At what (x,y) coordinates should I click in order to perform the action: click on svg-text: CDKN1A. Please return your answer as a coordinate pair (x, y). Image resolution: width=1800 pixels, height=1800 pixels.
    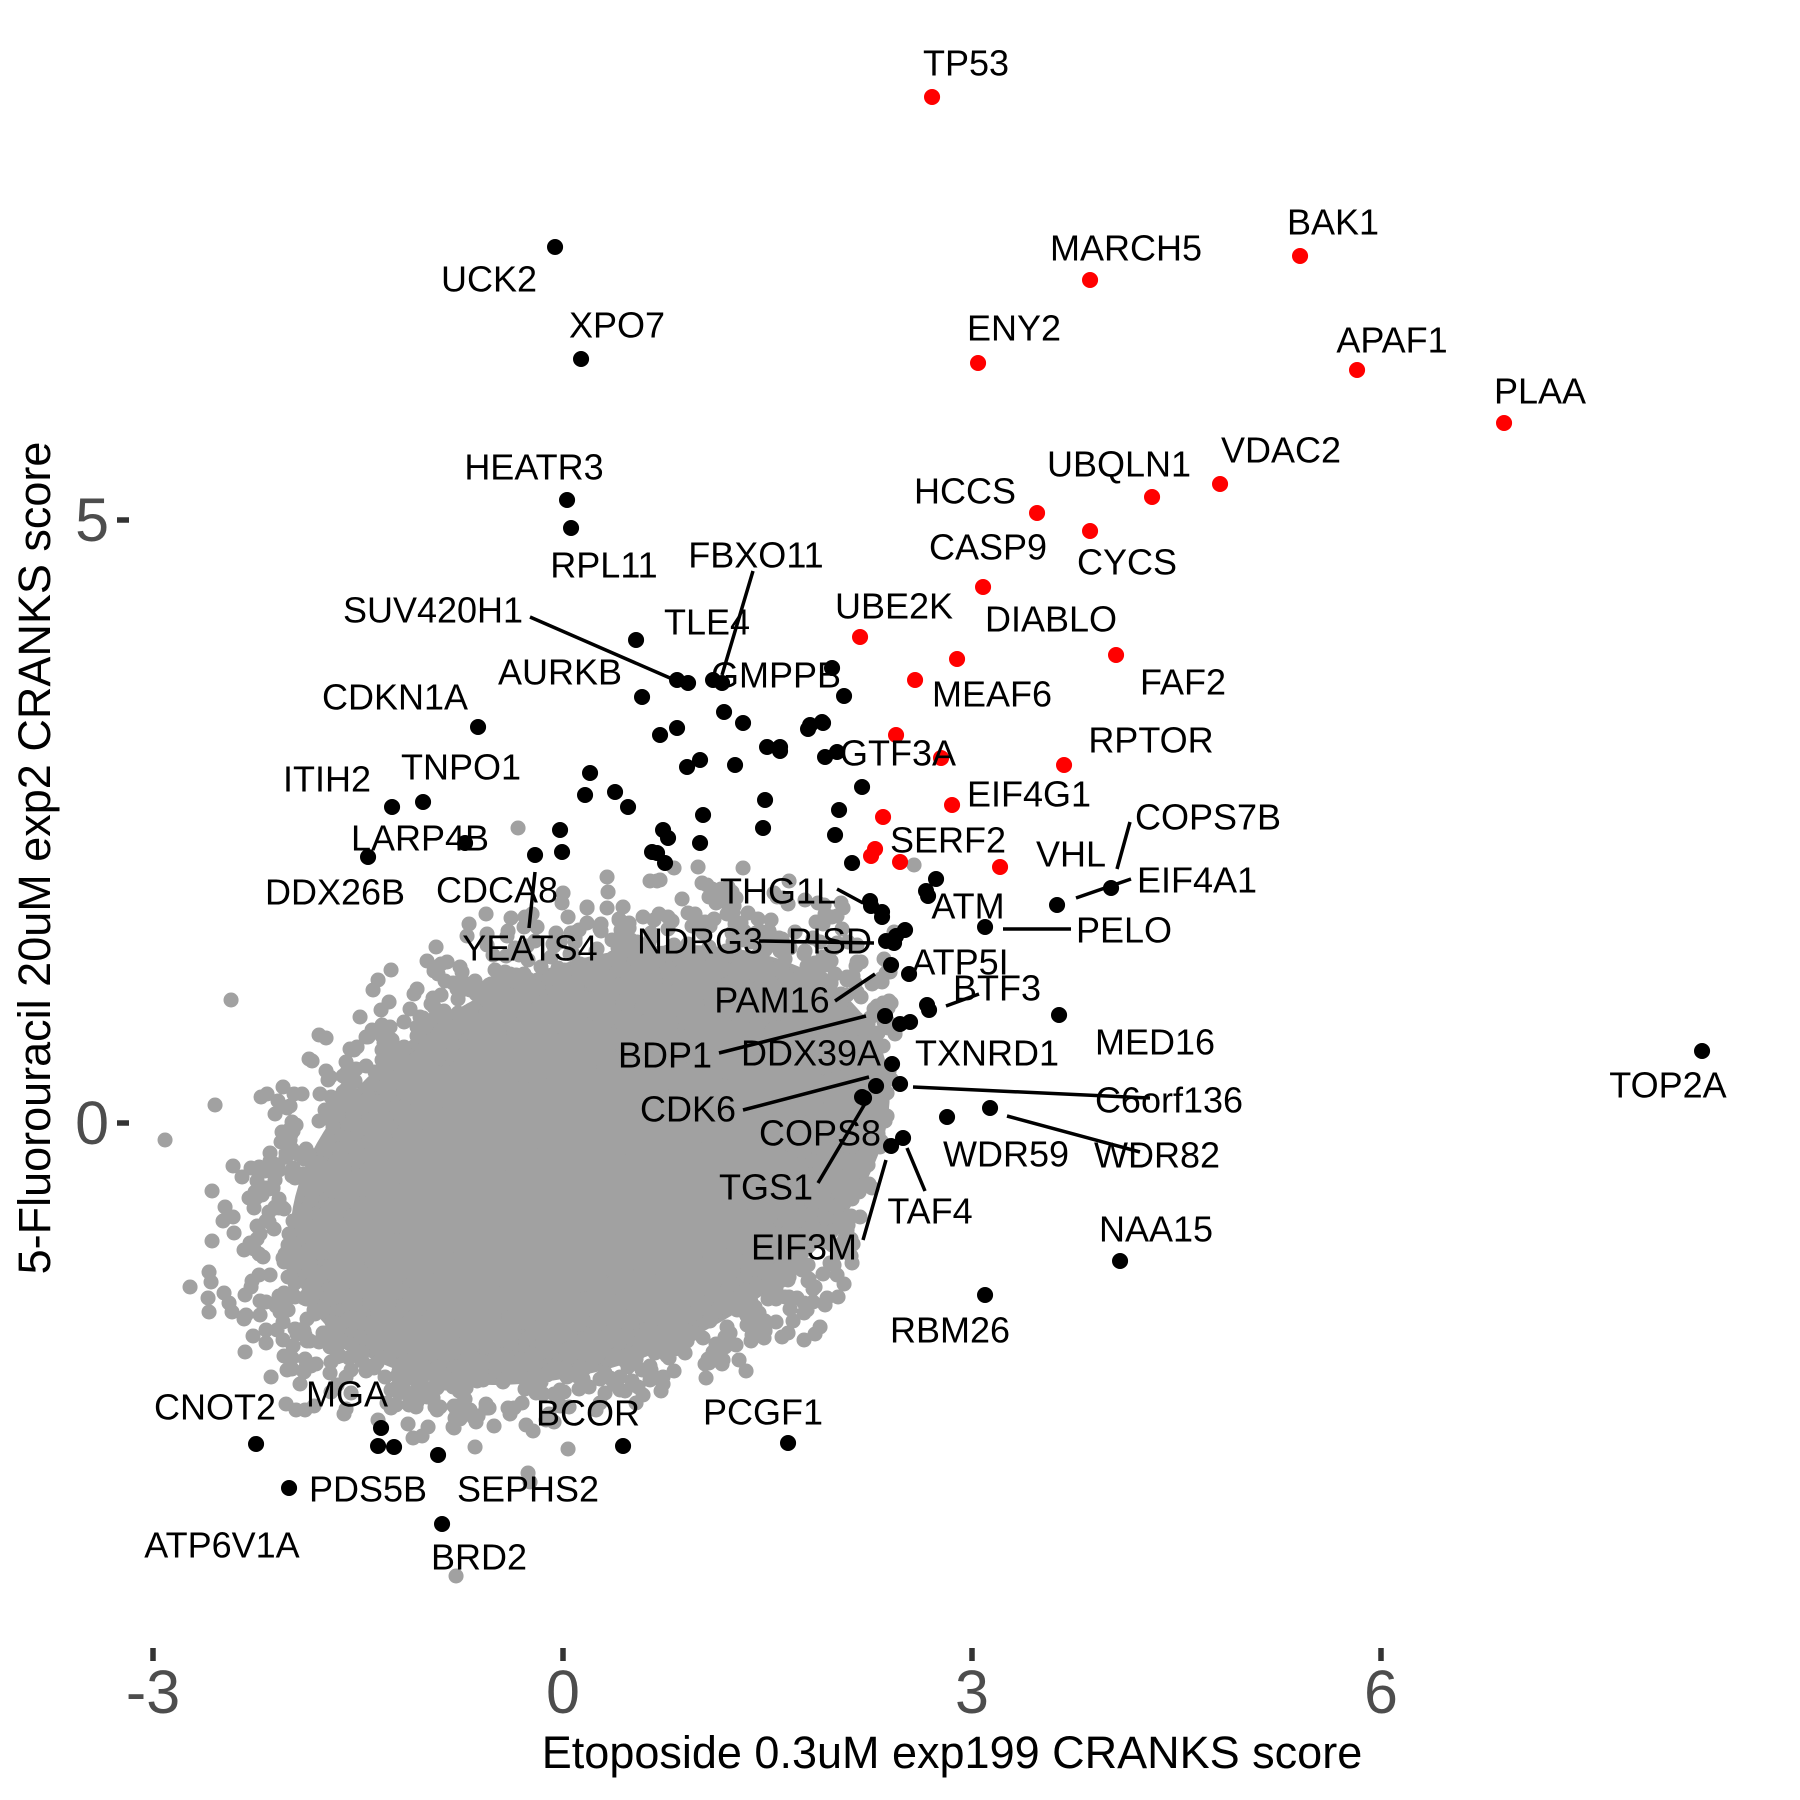
    Looking at the image, I should click on (395, 697).